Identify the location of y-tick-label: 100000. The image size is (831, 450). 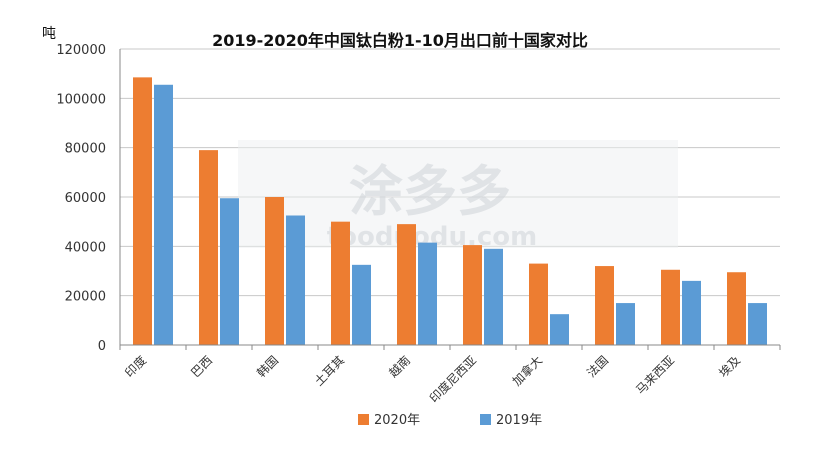
(81, 99).